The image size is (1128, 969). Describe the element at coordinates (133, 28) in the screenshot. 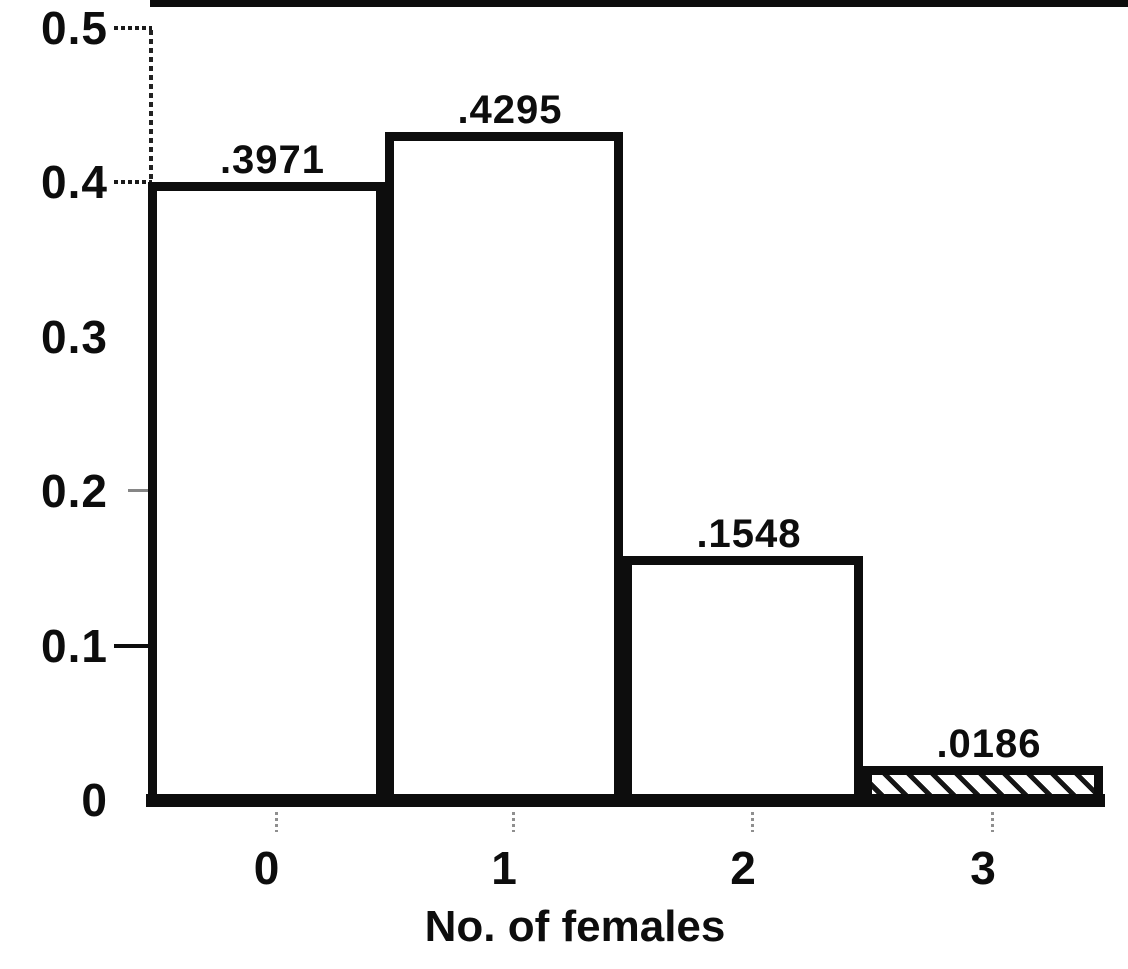

I see `y-tick-mark-0.5` at that location.